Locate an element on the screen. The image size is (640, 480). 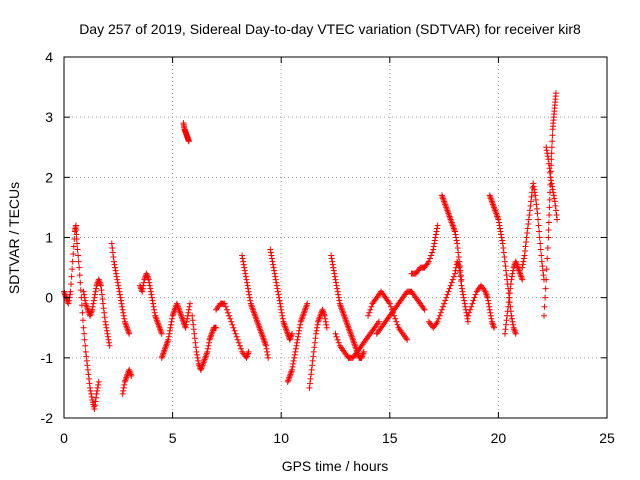
x-tick-label: 10 is located at coordinates (281, 438).